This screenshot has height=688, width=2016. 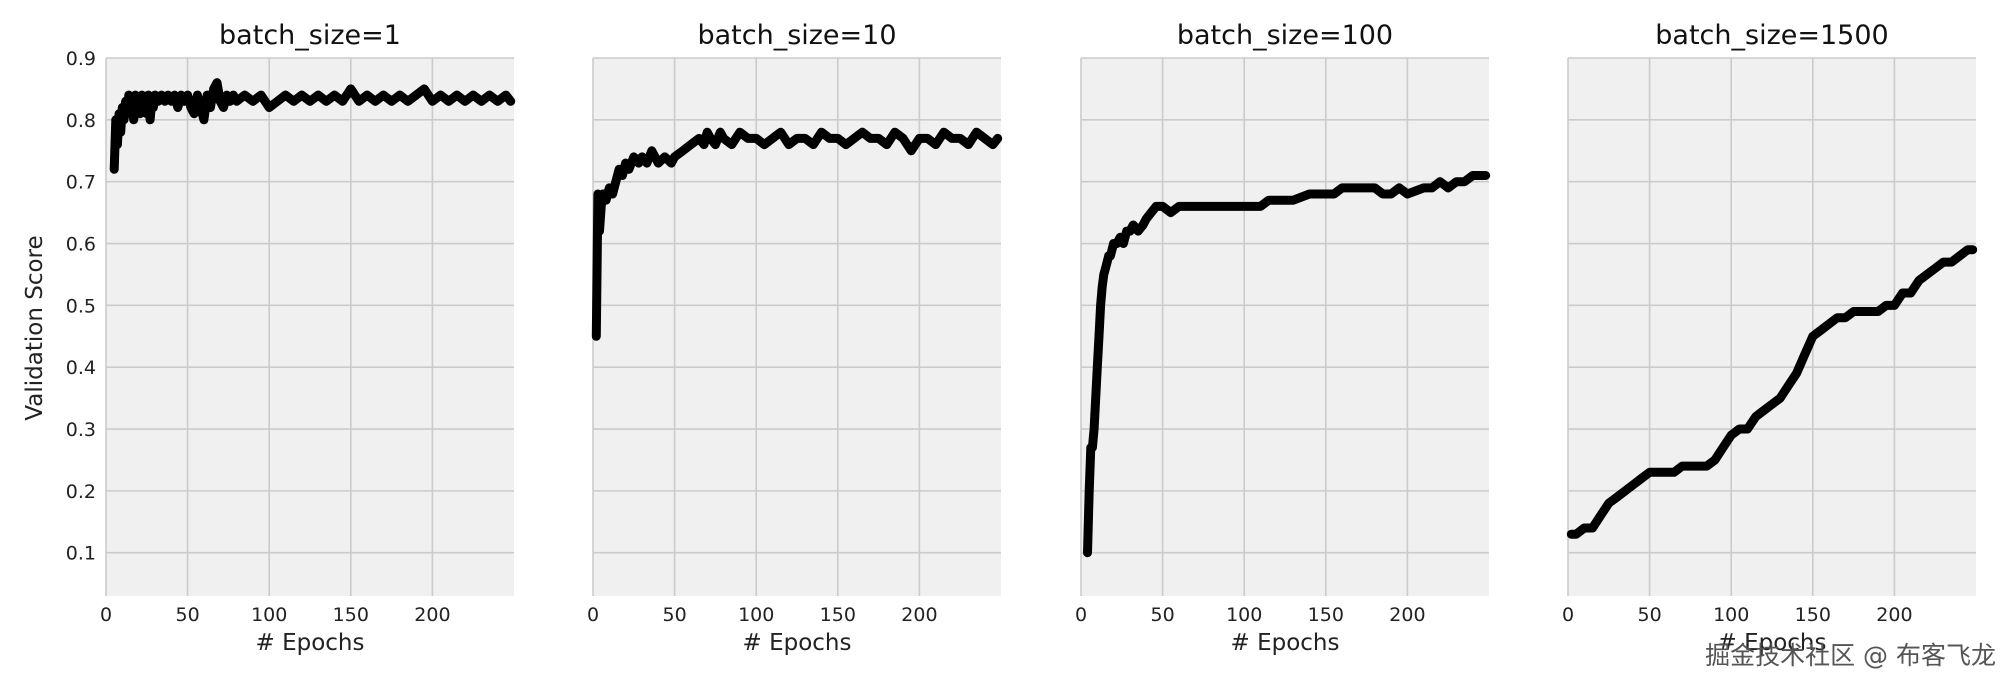 I want to click on y-tick-label: 0.1, so click(x=81, y=554).